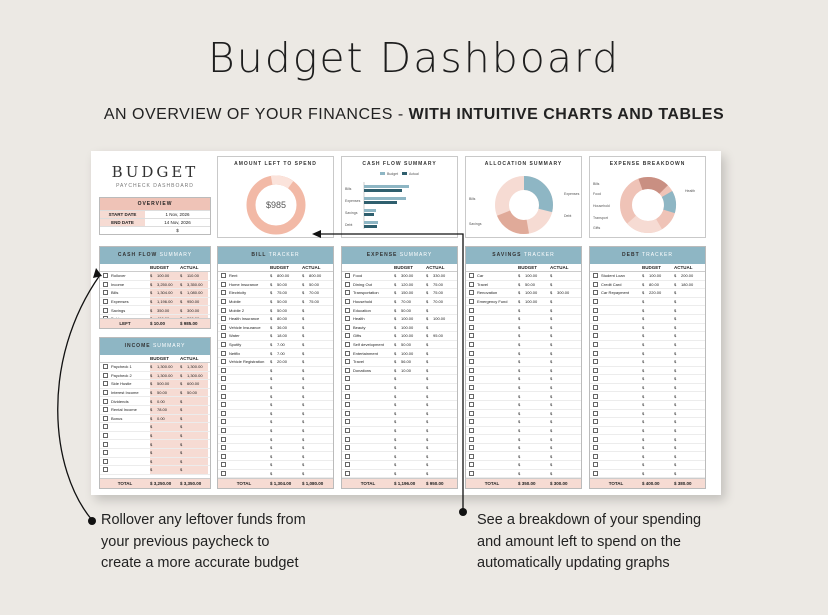 This screenshot has width=828, height=615. What do you see at coordinates (121, 367) in the screenshot?
I see `row-label: Paycheck 1` at bounding box center [121, 367].